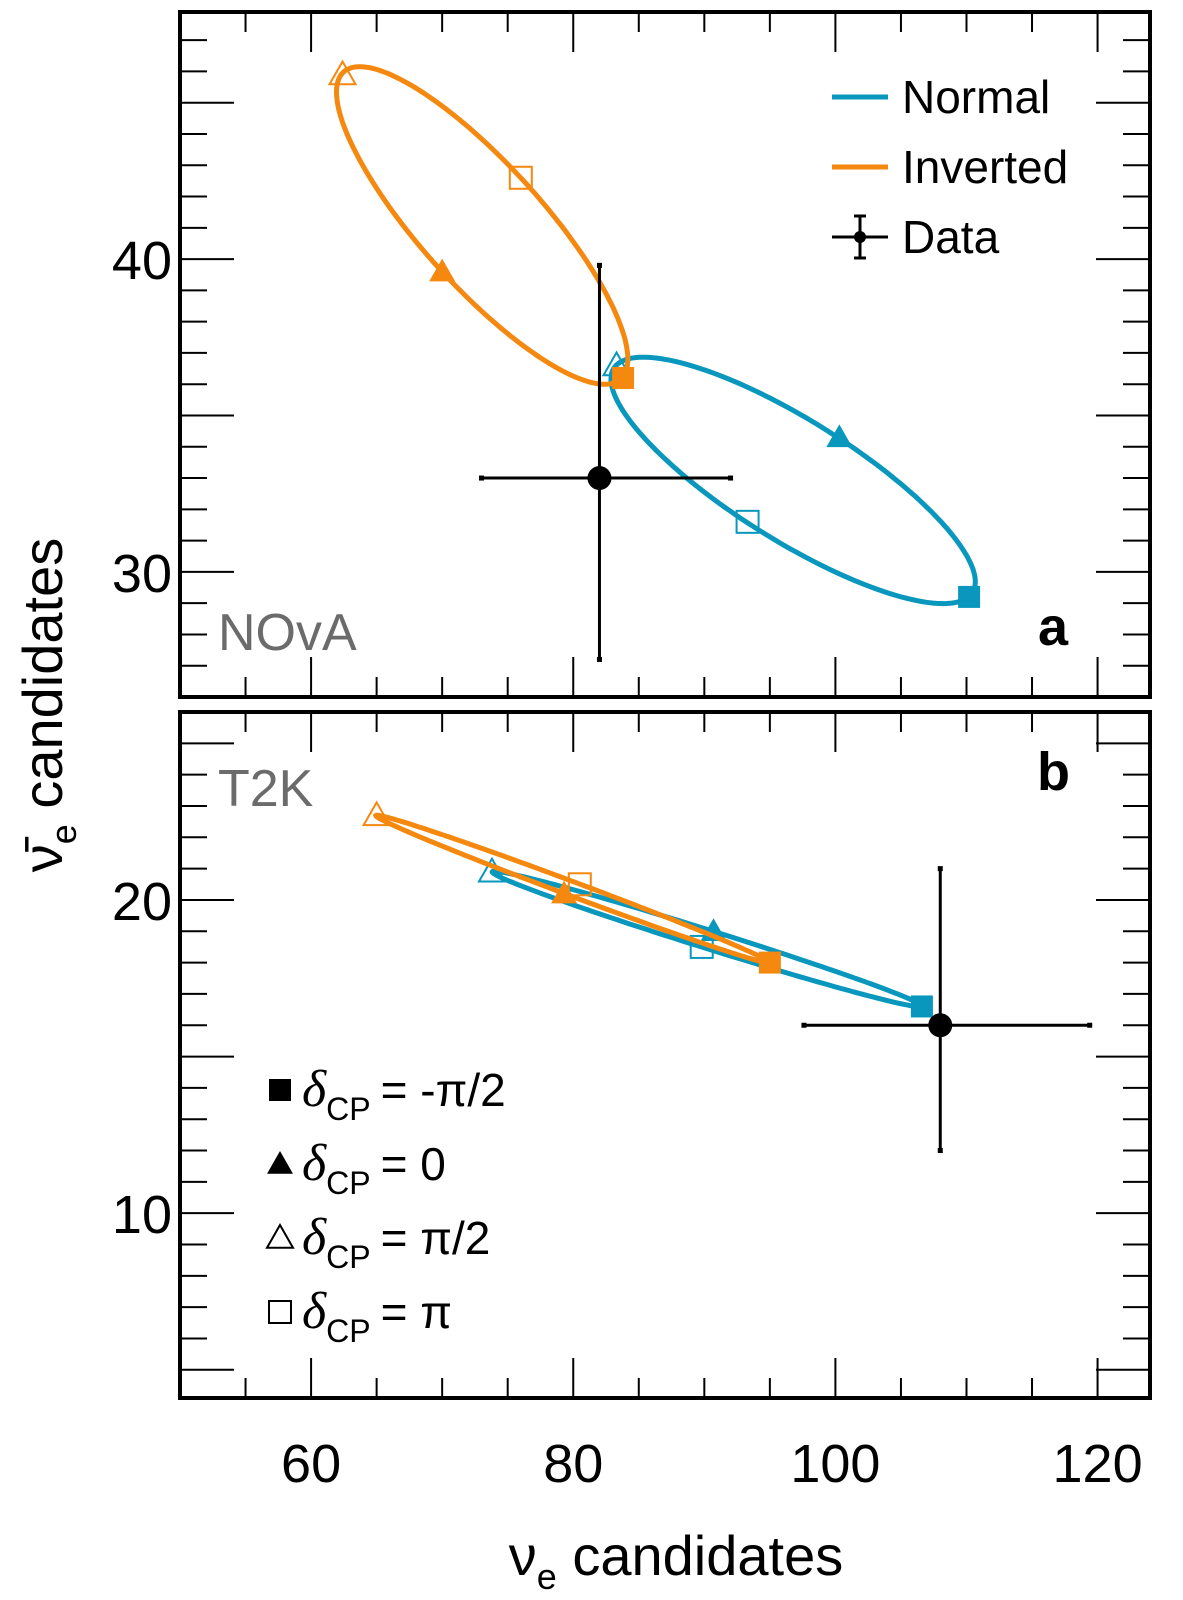  Describe the element at coordinates (413, 1164) in the screenshot. I see `delta-value: = 0` at that location.